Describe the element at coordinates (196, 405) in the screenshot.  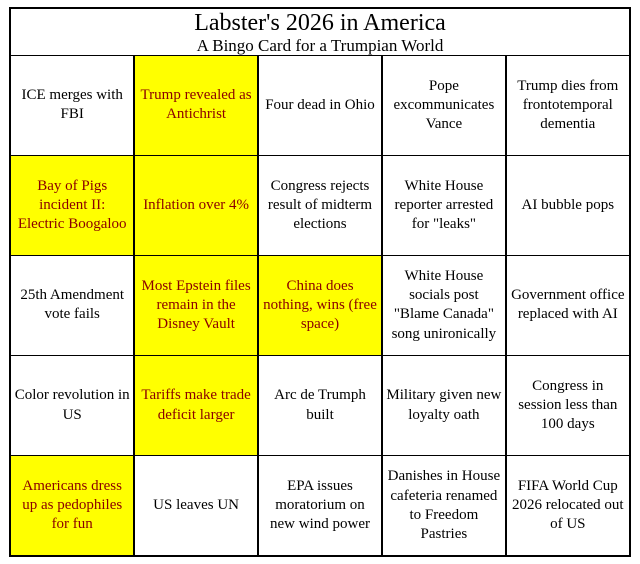
I see `bingo-cell-r4c2: Tariffs make trade deficit larger` at that location.